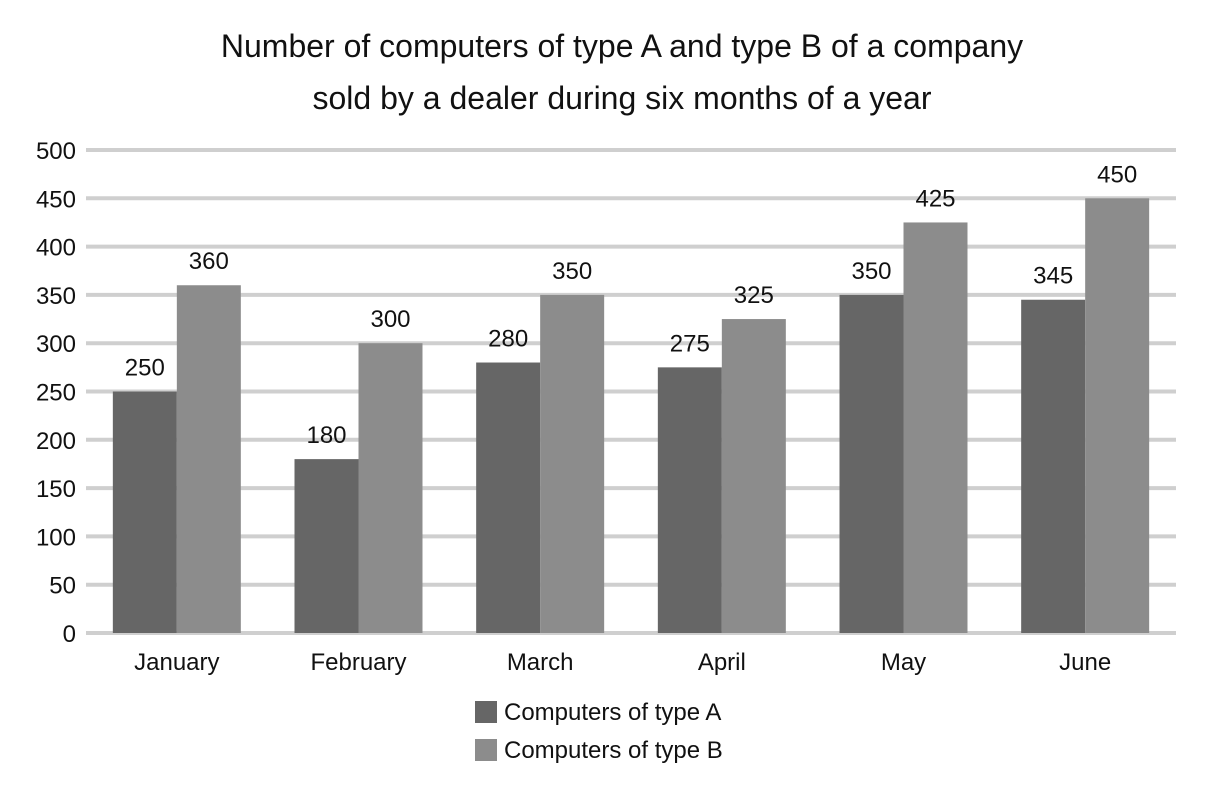  I want to click on y-tick-label: 300, so click(56, 344).